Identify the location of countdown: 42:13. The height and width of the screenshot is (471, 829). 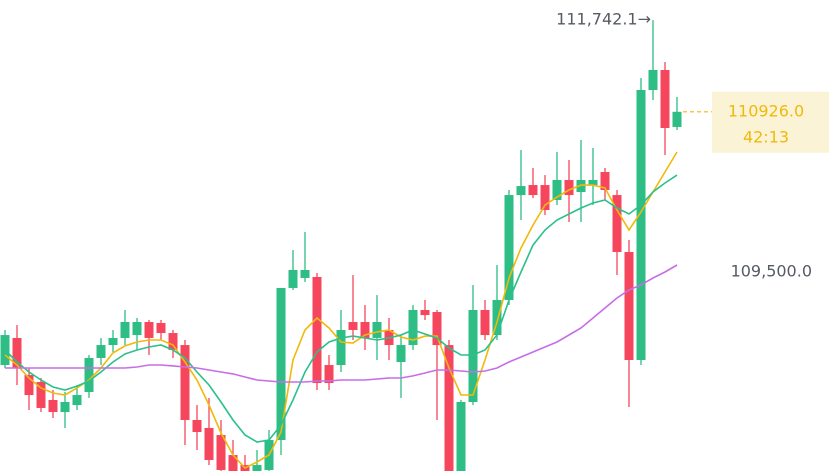
(766, 136).